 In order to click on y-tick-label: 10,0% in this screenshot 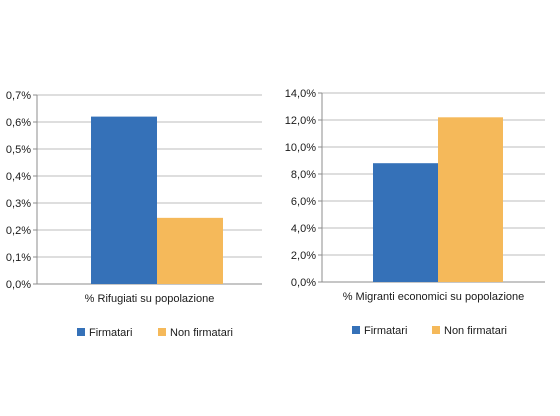, I will do `click(300, 148)`.